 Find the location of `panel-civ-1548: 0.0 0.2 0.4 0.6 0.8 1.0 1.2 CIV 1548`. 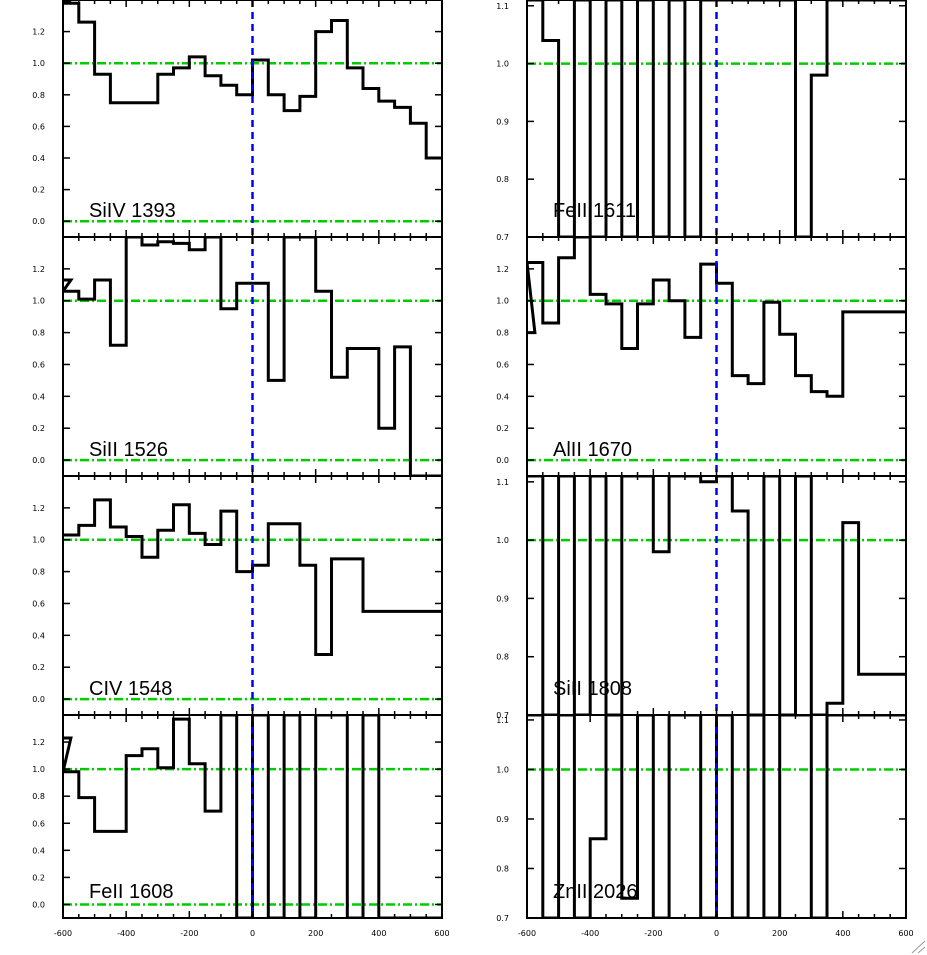

panel-civ-1548: 0.0 0.2 0.4 0.6 0.8 1.0 1.2 CIV 1548 is located at coordinates (237, 595).